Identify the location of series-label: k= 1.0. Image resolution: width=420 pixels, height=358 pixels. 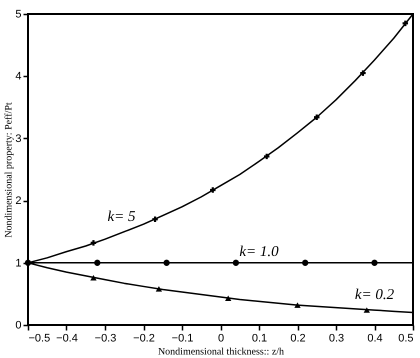
(259, 252).